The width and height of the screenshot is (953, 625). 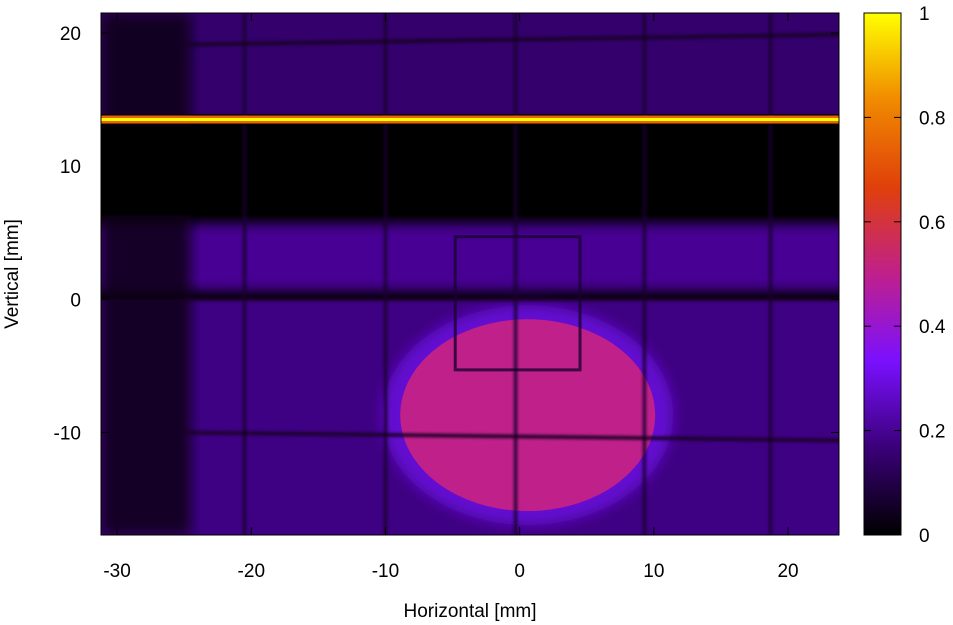 I want to click on colorbar-tick-label: 0.2, so click(x=932, y=432).